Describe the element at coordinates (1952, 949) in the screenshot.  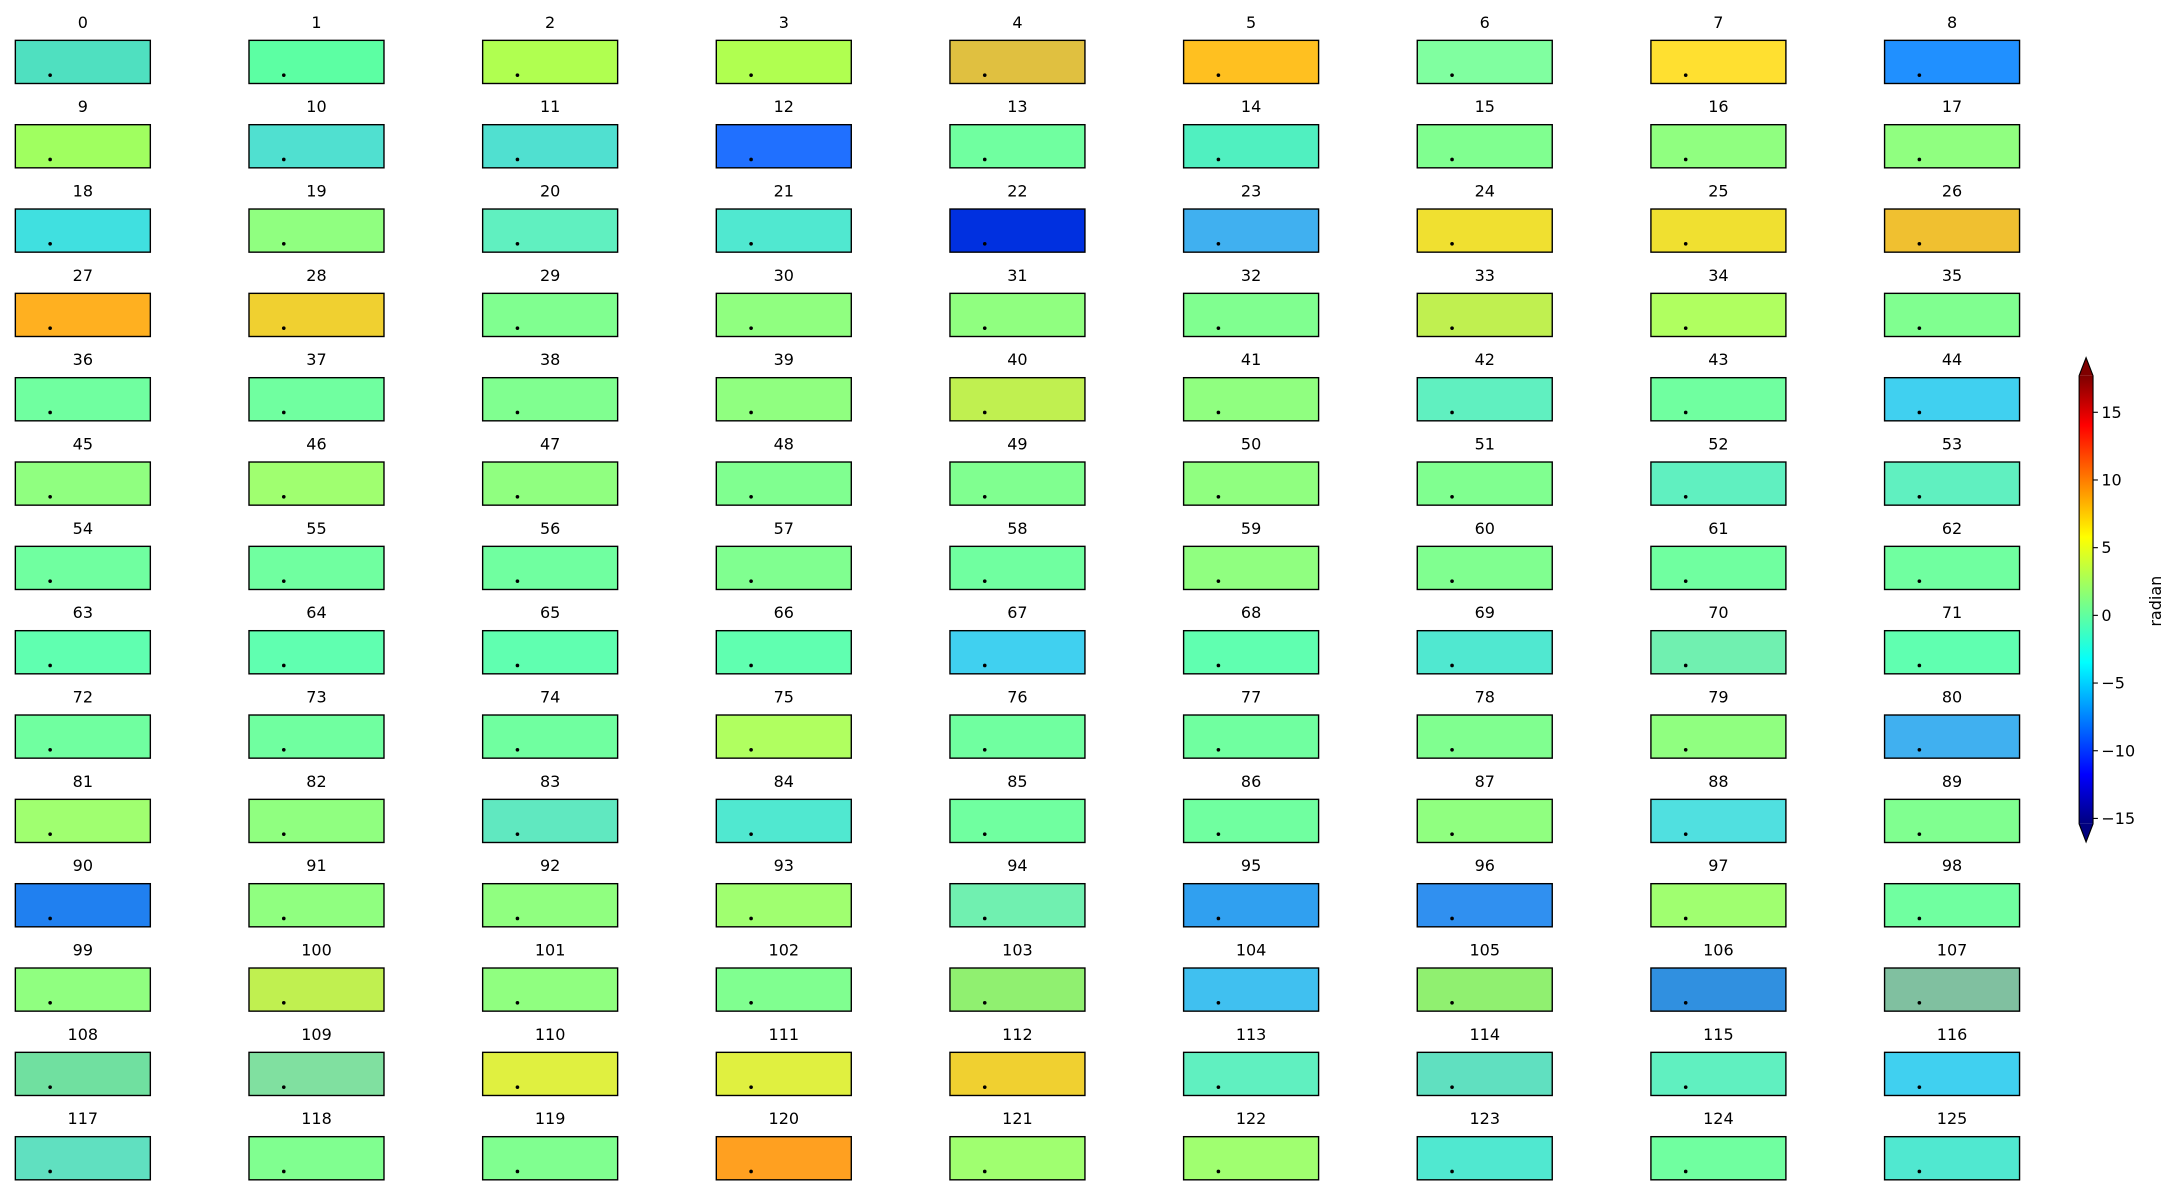
I see `panel-title: 107` at that location.